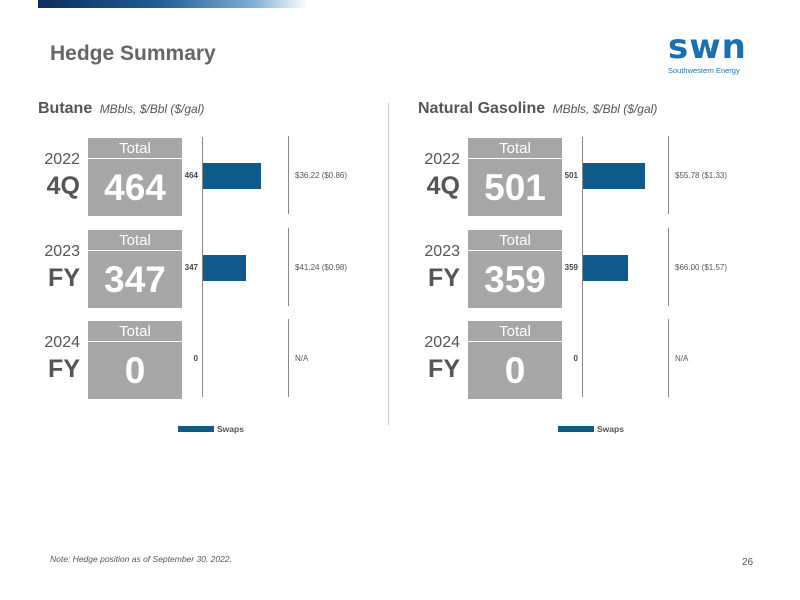  Describe the element at coordinates (701, 267) in the screenshot. I see `swap-price-label: $66.00 ($1.57)` at that location.